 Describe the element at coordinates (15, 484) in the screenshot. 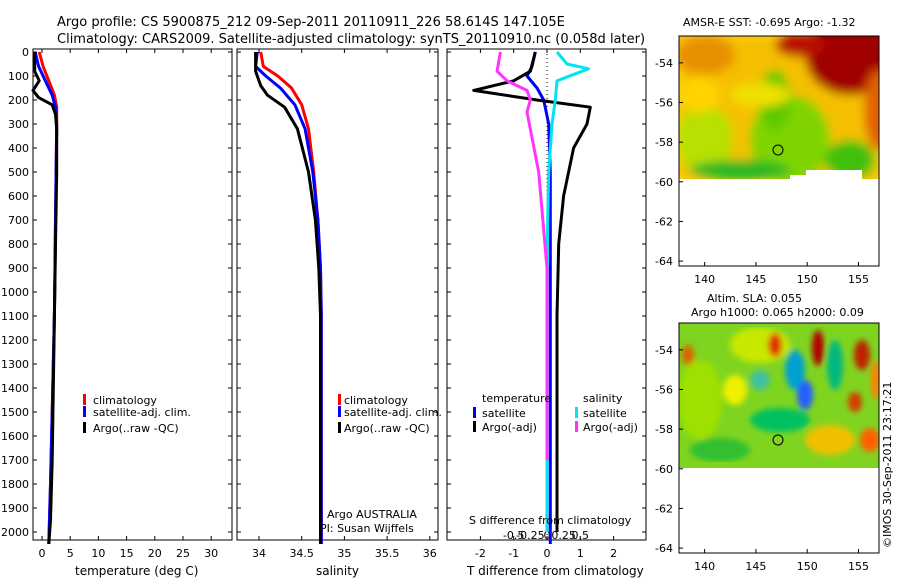

I see `depth-tick-label: 1800` at that location.